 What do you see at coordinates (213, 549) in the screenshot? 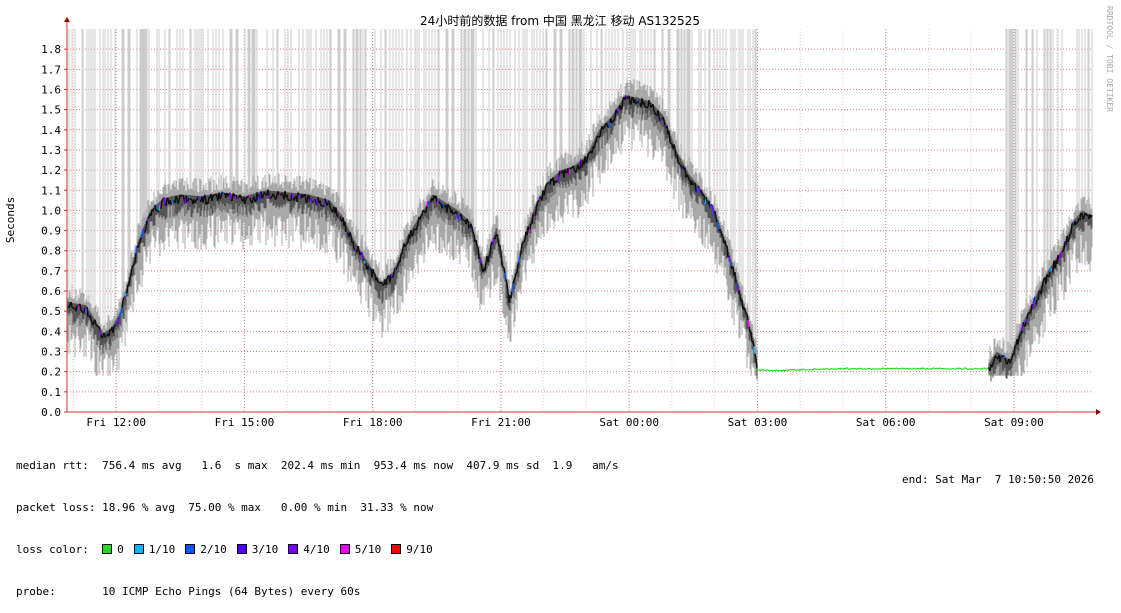
I see `loss-legend-label: 2/10` at bounding box center [213, 549].